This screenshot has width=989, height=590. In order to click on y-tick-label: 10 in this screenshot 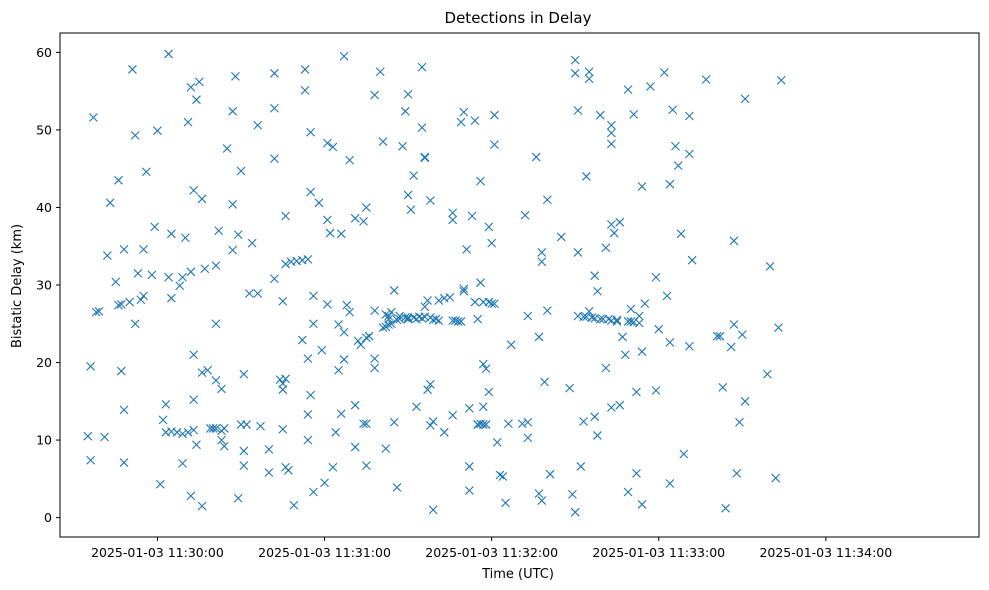, I will do `click(44, 440)`.